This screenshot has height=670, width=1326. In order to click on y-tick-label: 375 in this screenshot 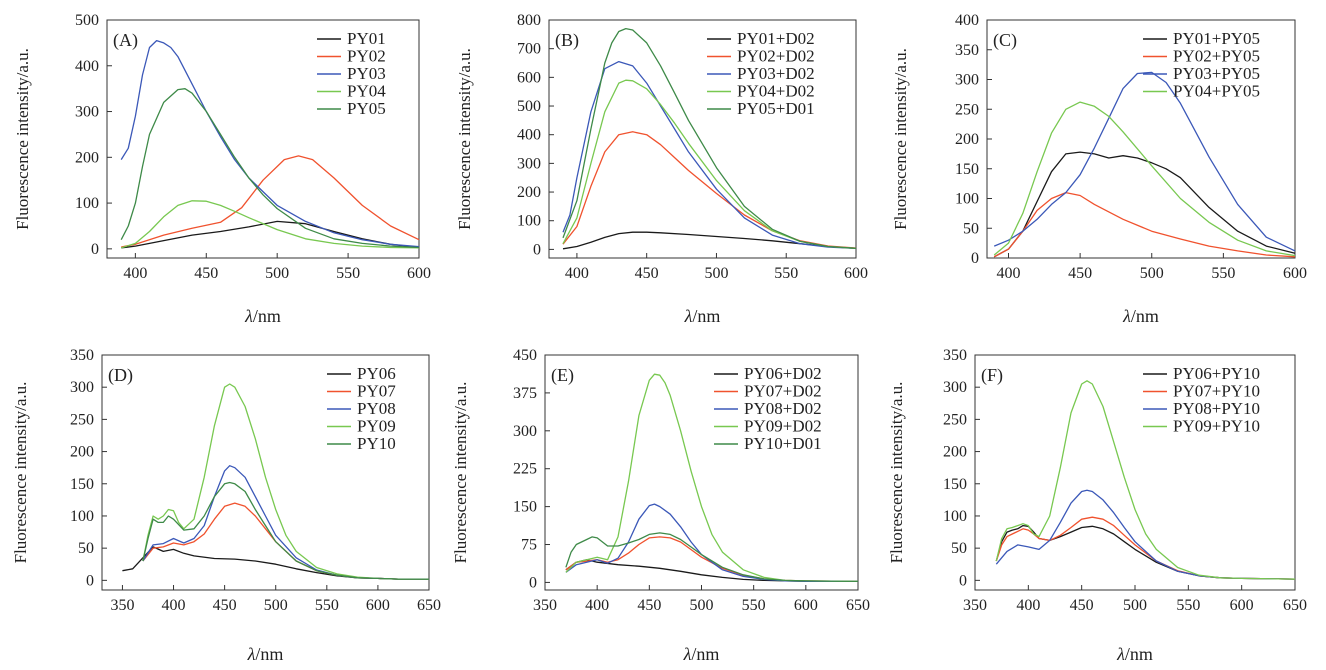, I will do `click(525, 393)`.